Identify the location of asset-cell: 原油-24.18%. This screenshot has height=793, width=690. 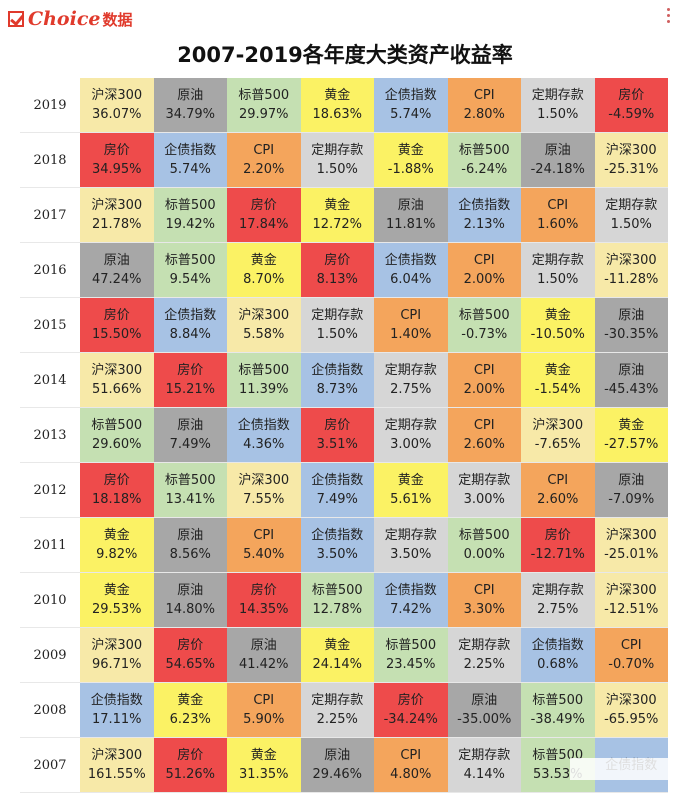
(558, 160).